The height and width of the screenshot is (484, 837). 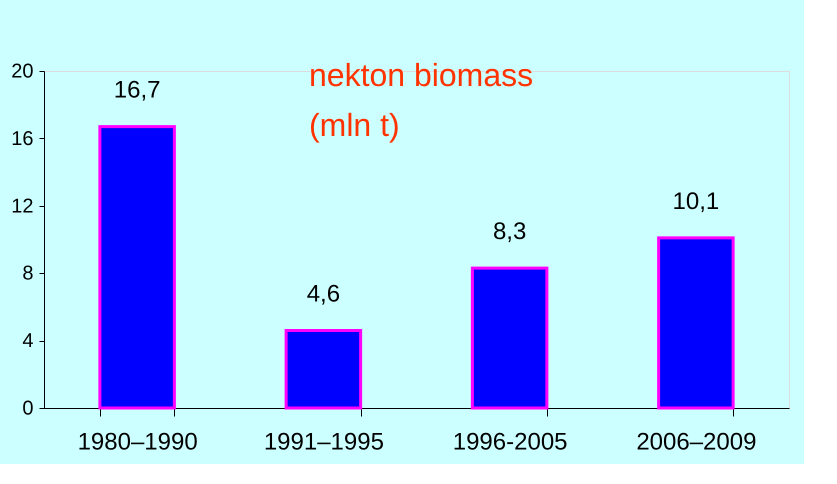 What do you see at coordinates (138, 442) in the screenshot?
I see `x-tick-label: 1980–1990` at bounding box center [138, 442].